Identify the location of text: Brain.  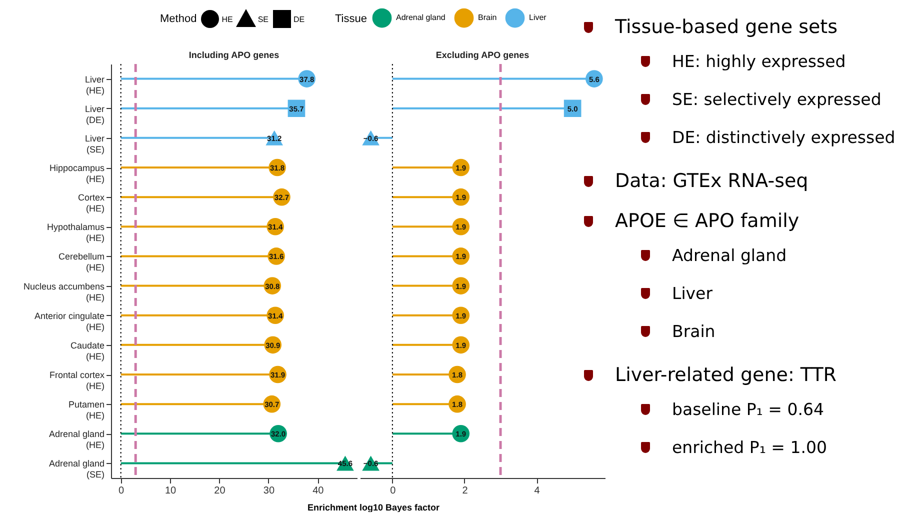
(694, 331).